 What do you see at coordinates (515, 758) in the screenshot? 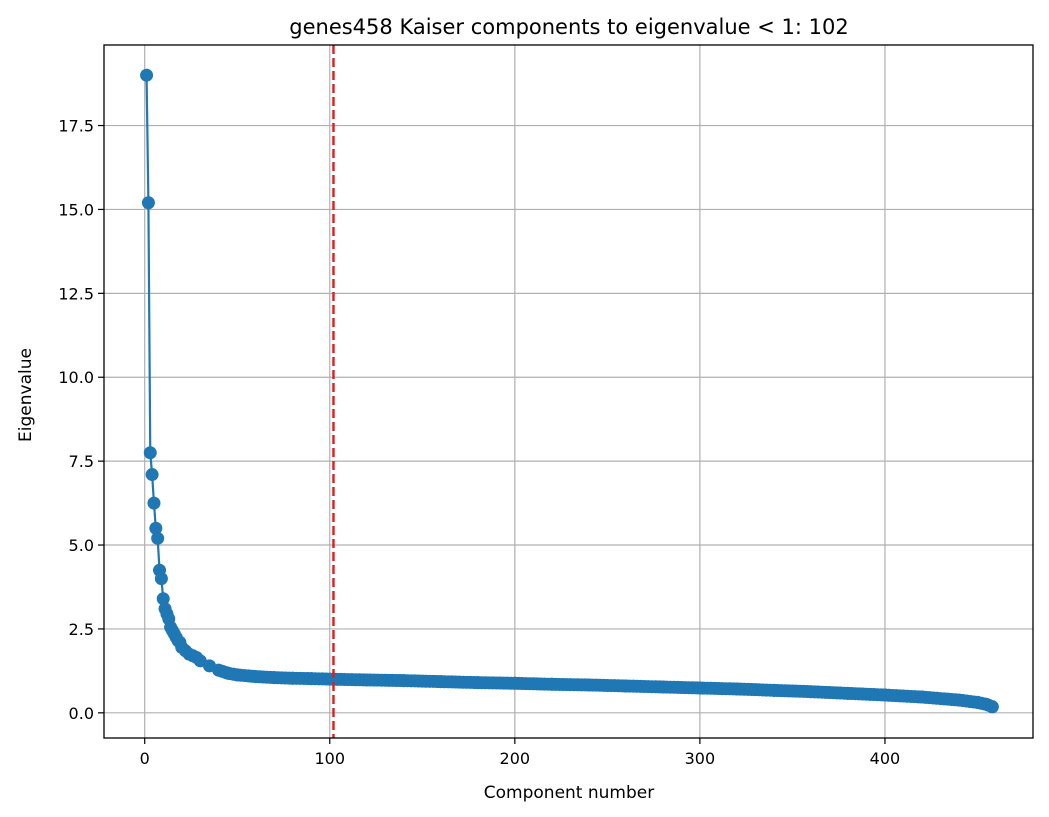
I see `x-tick-label: 200` at bounding box center [515, 758].